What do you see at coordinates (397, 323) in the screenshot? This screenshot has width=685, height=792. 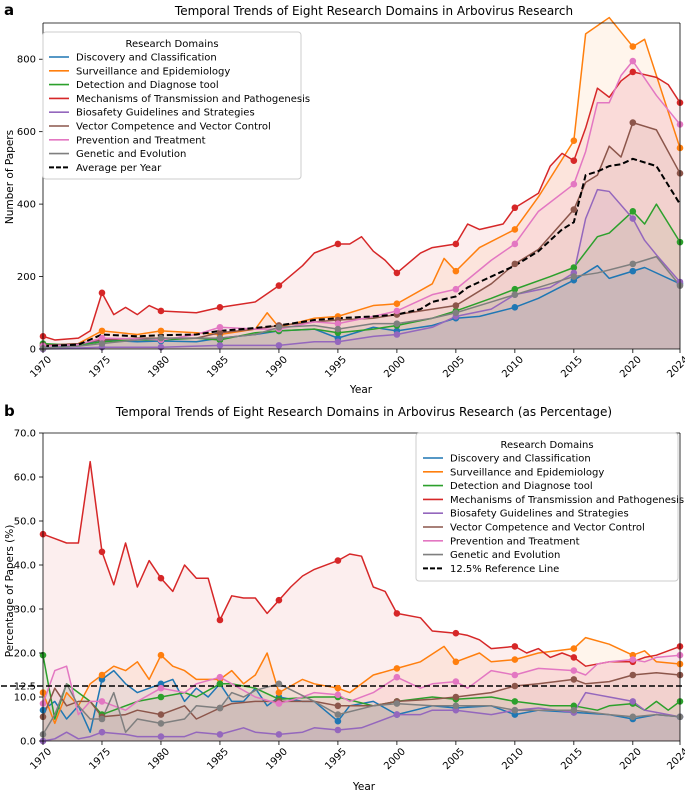 I see `marker-genetic-and-evolution-2000` at bounding box center [397, 323].